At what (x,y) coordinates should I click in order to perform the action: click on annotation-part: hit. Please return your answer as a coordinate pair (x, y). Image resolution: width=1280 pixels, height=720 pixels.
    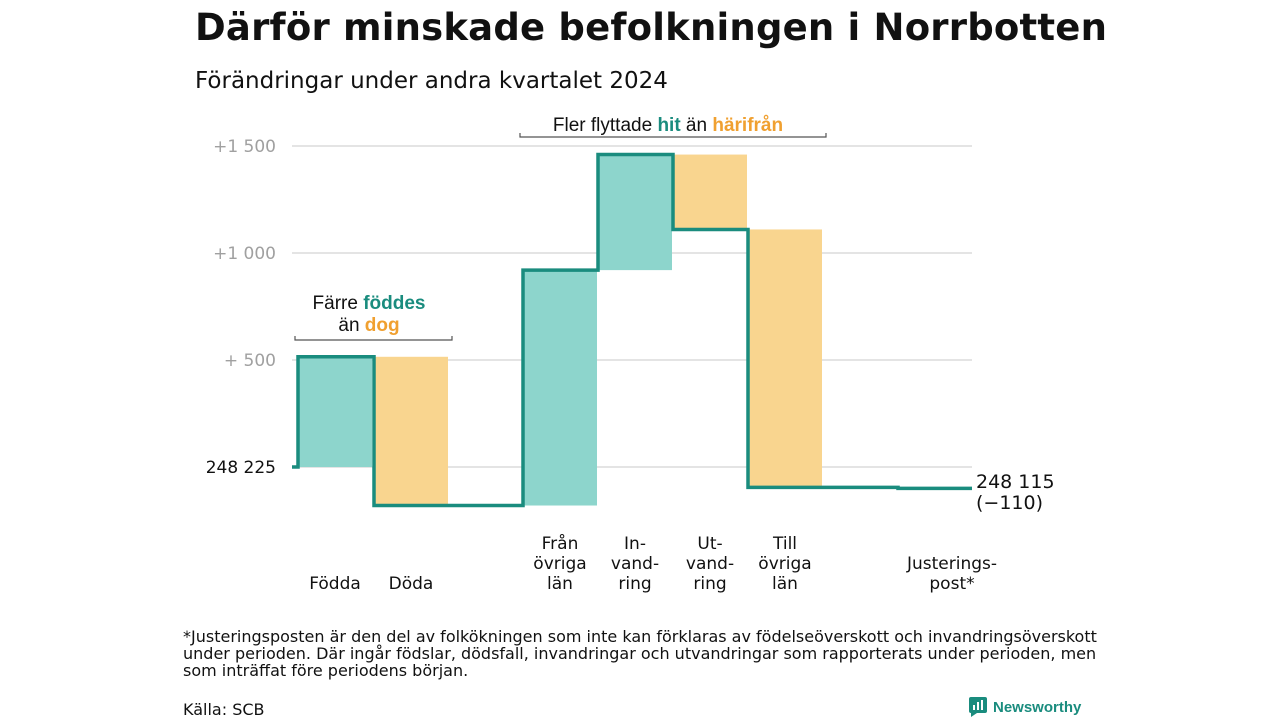
    Looking at the image, I should click on (669, 125).